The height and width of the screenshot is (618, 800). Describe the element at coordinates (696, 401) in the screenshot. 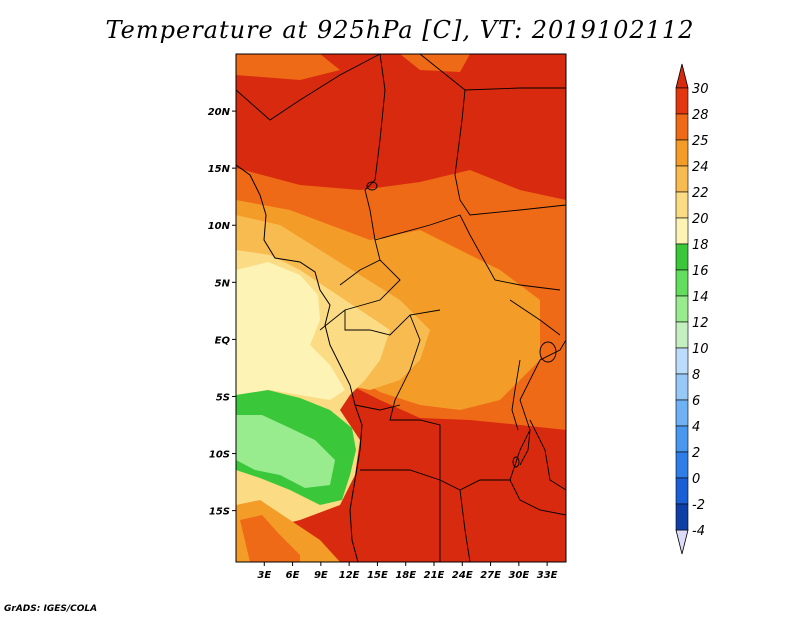

I see `colorbar-label: 6` at that location.